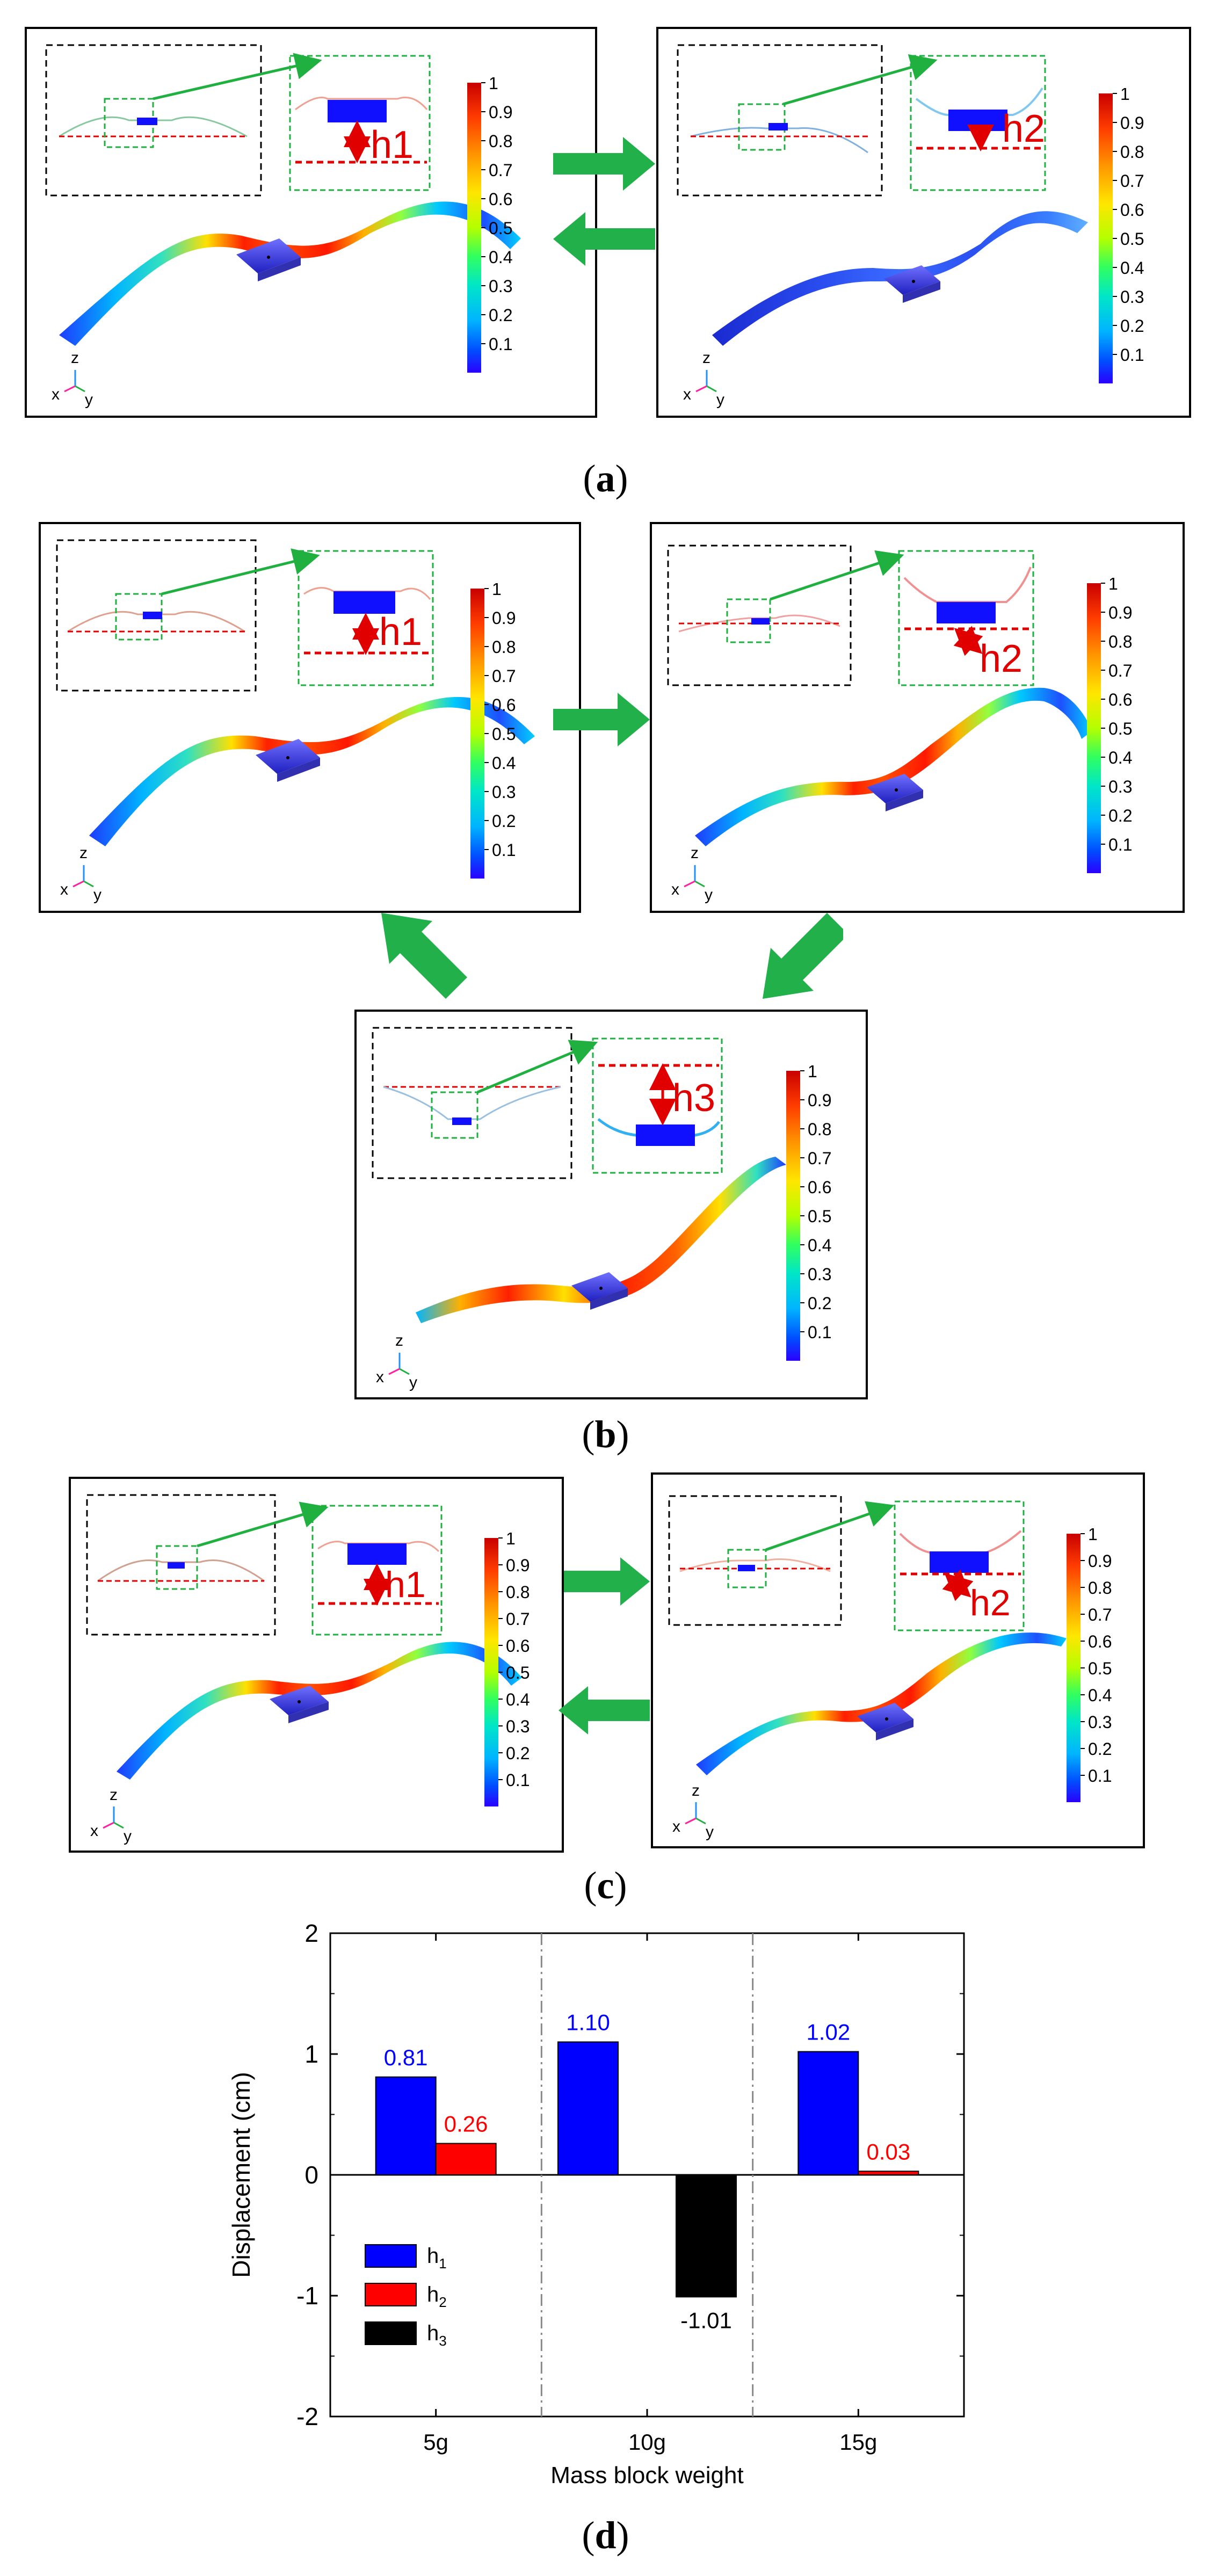 The height and width of the screenshot is (2576, 1211). Describe the element at coordinates (647, 2442) in the screenshot. I see `x-tick-label: 10g` at that location.